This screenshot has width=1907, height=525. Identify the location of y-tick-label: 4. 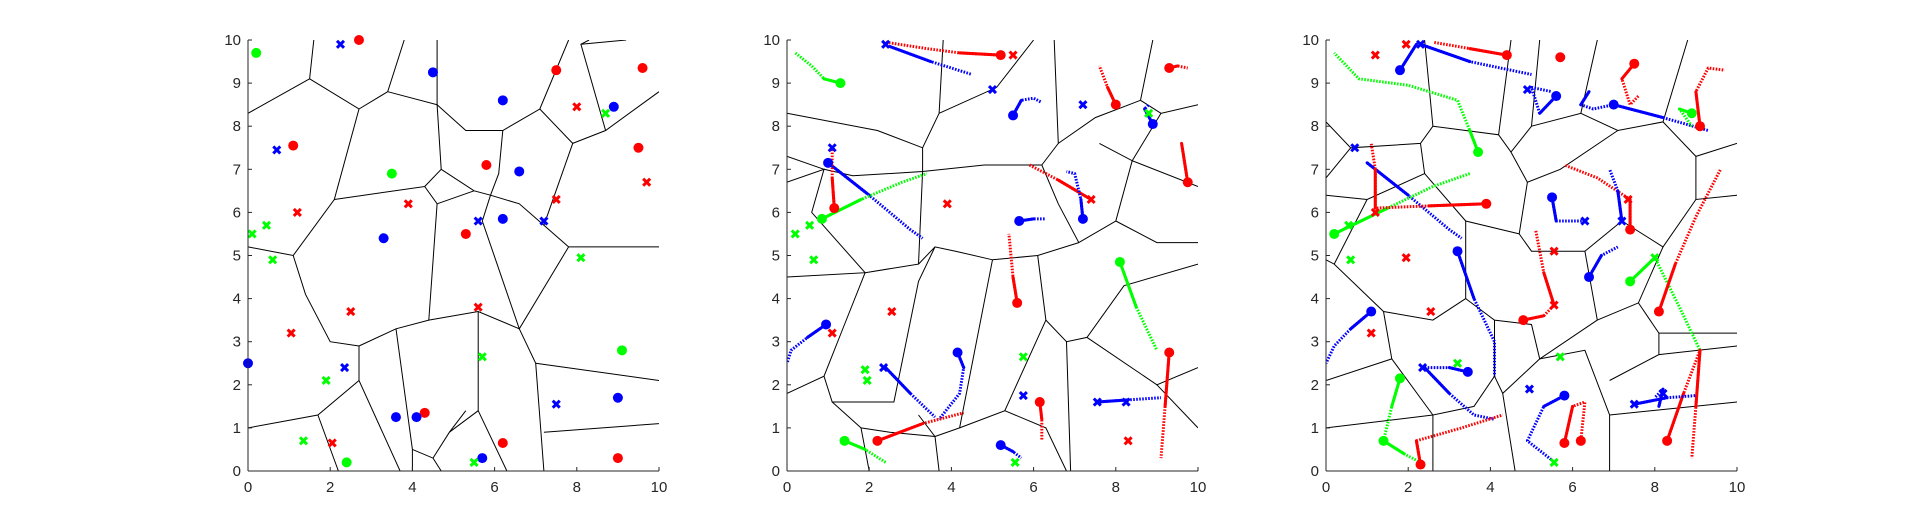
(1315, 299).